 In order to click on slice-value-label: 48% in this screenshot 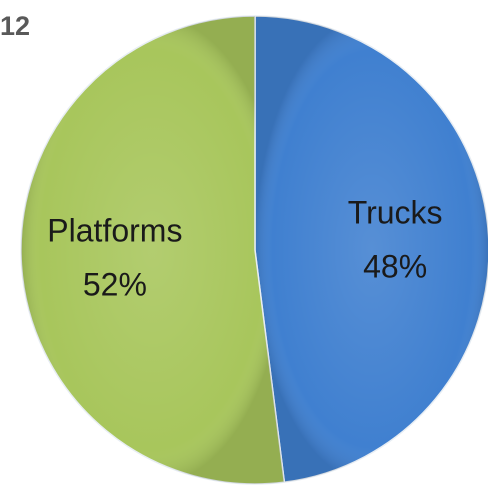, I will do `click(395, 267)`.